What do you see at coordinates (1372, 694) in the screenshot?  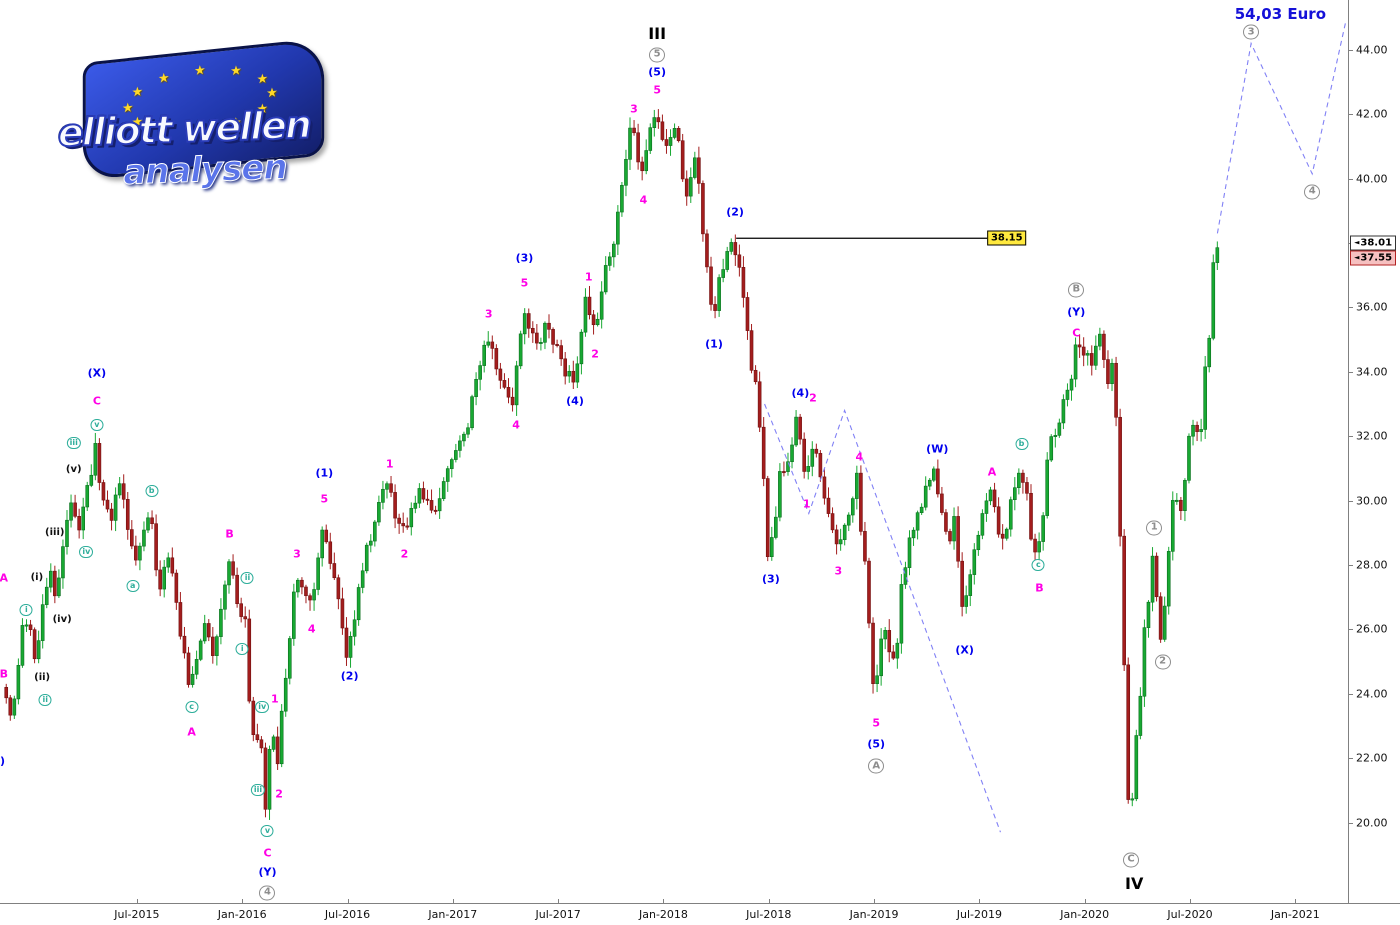 I see `y-axis-tick-label: 24.00` at bounding box center [1372, 694].